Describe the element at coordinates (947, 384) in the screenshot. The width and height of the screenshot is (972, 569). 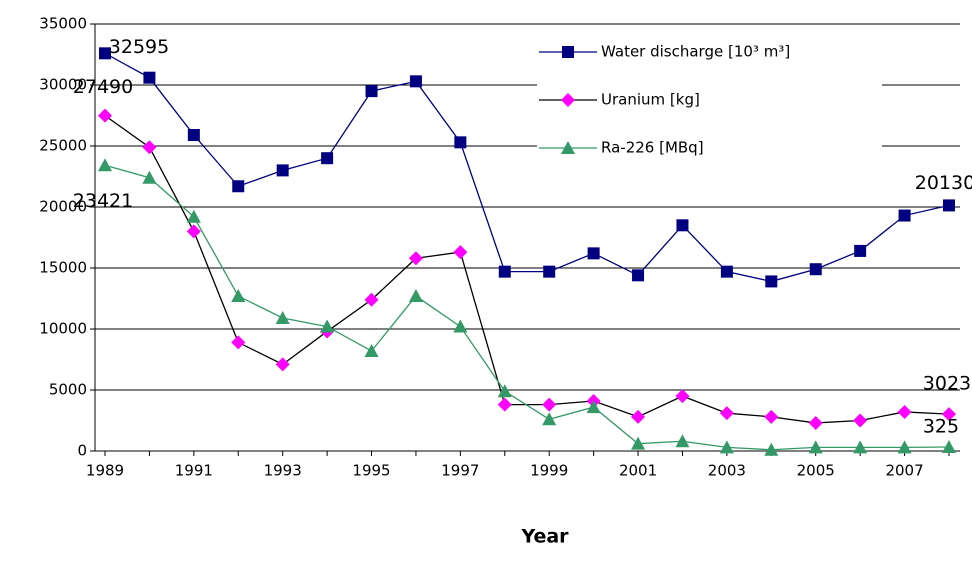
I see `data-label: 3023` at that location.